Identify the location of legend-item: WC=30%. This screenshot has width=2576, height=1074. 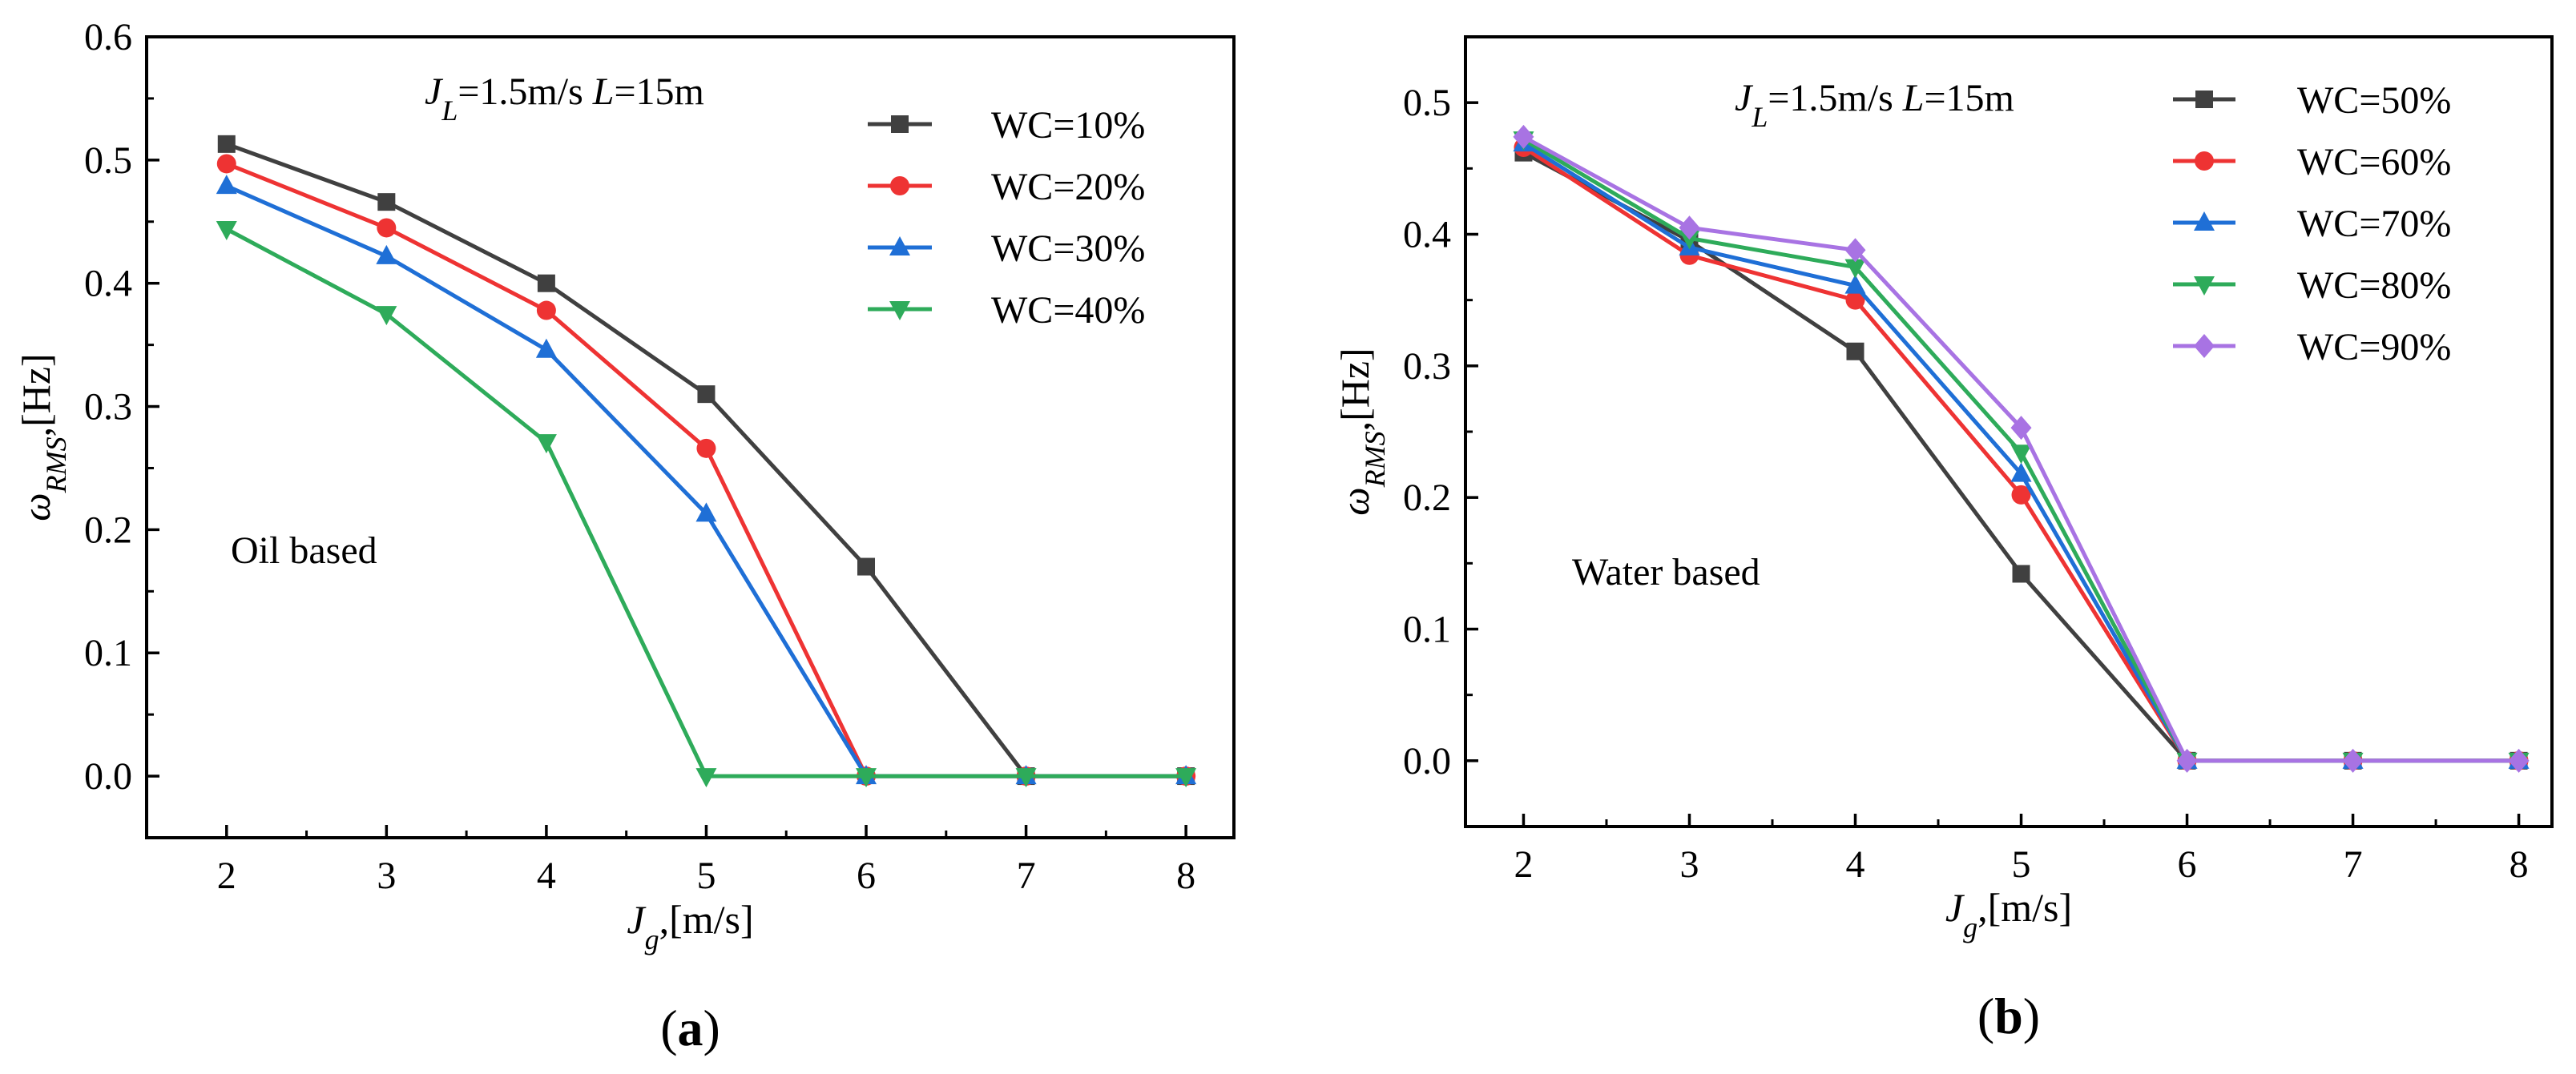
(1006, 248).